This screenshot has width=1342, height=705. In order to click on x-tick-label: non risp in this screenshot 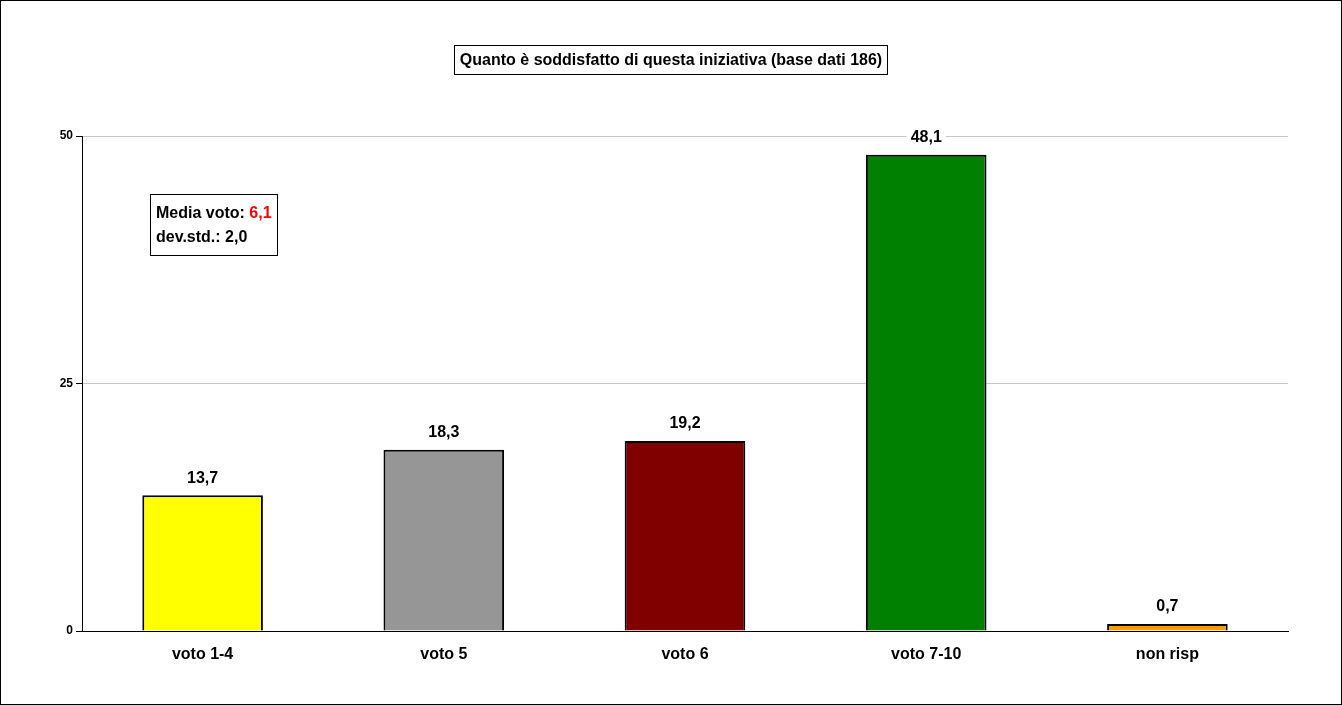, I will do `click(1167, 654)`.